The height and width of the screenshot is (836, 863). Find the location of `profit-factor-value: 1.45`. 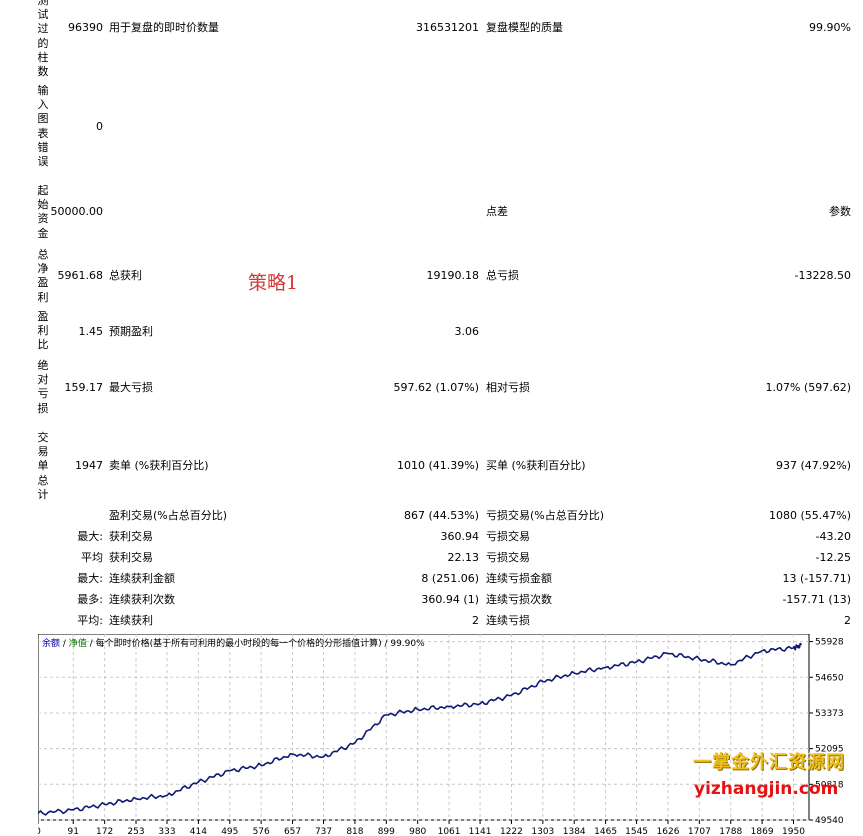

profit-factor-value: 1.45 is located at coordinates (91, 331).